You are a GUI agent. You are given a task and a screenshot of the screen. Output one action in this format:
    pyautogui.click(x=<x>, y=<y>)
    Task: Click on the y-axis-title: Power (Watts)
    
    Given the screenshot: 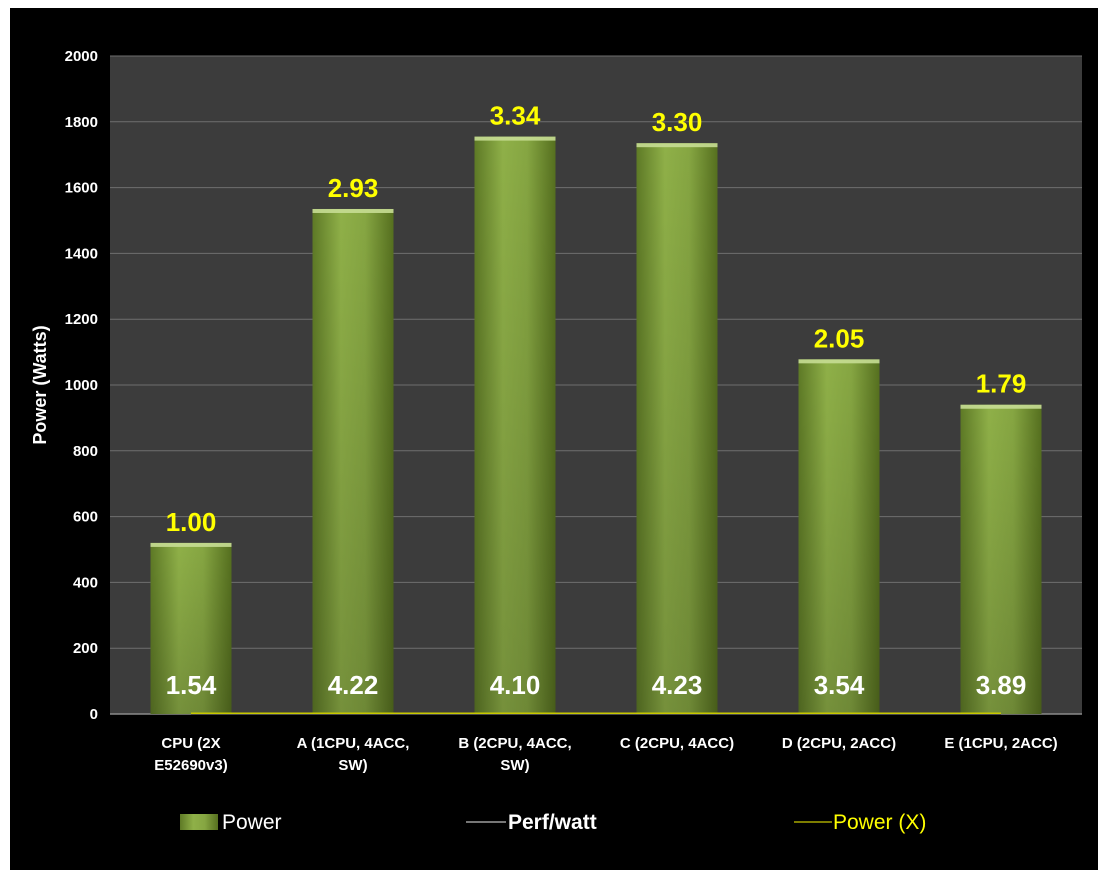 What is the action you would take?
    pyautogui.click(x=40, y=384)
    